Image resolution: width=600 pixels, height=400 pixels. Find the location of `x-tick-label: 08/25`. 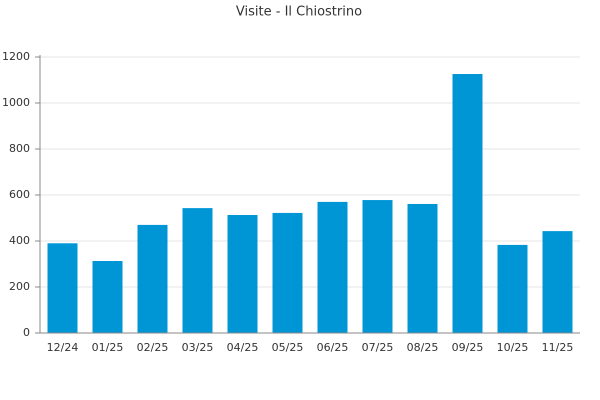

x-tick-label: 08/25 is located at coordinates (423, 347).